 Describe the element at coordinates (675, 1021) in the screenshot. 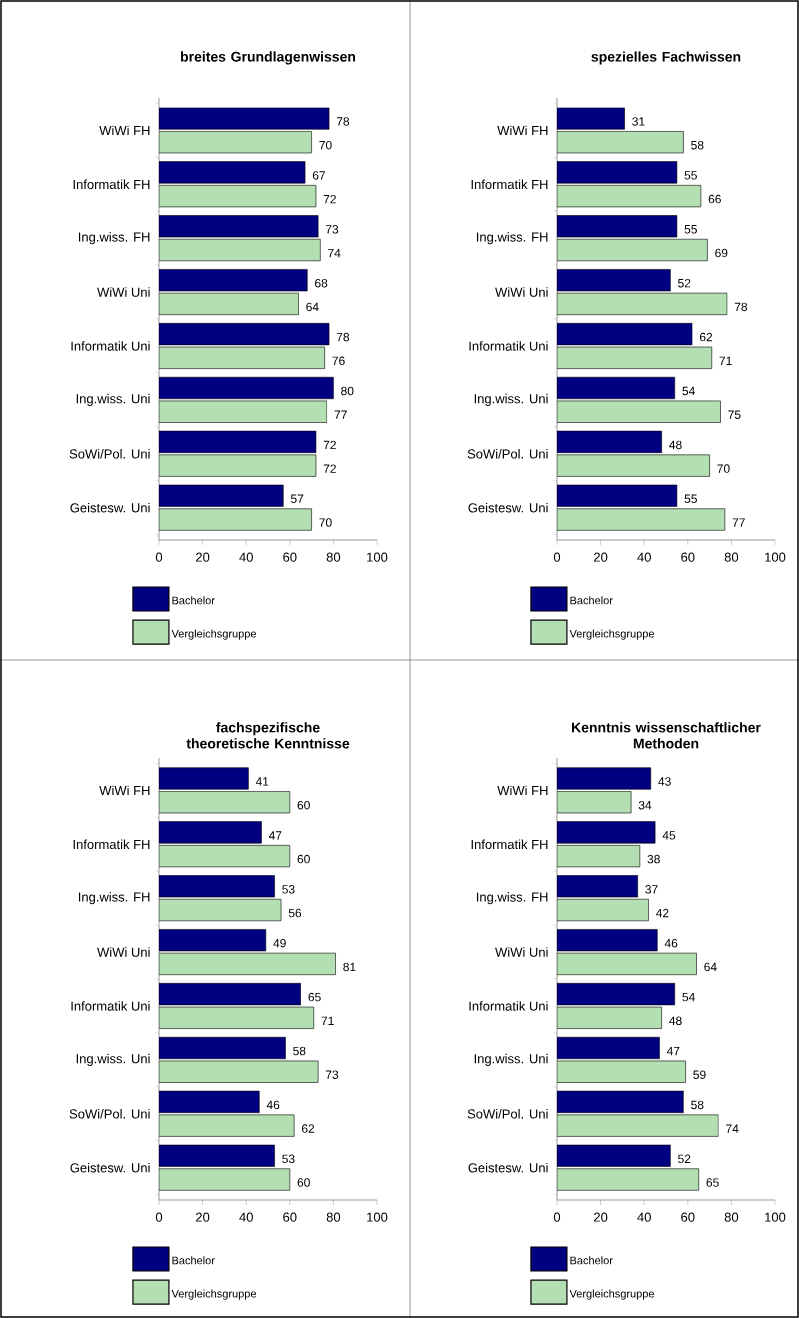

I see `data-label: 48` at that location.